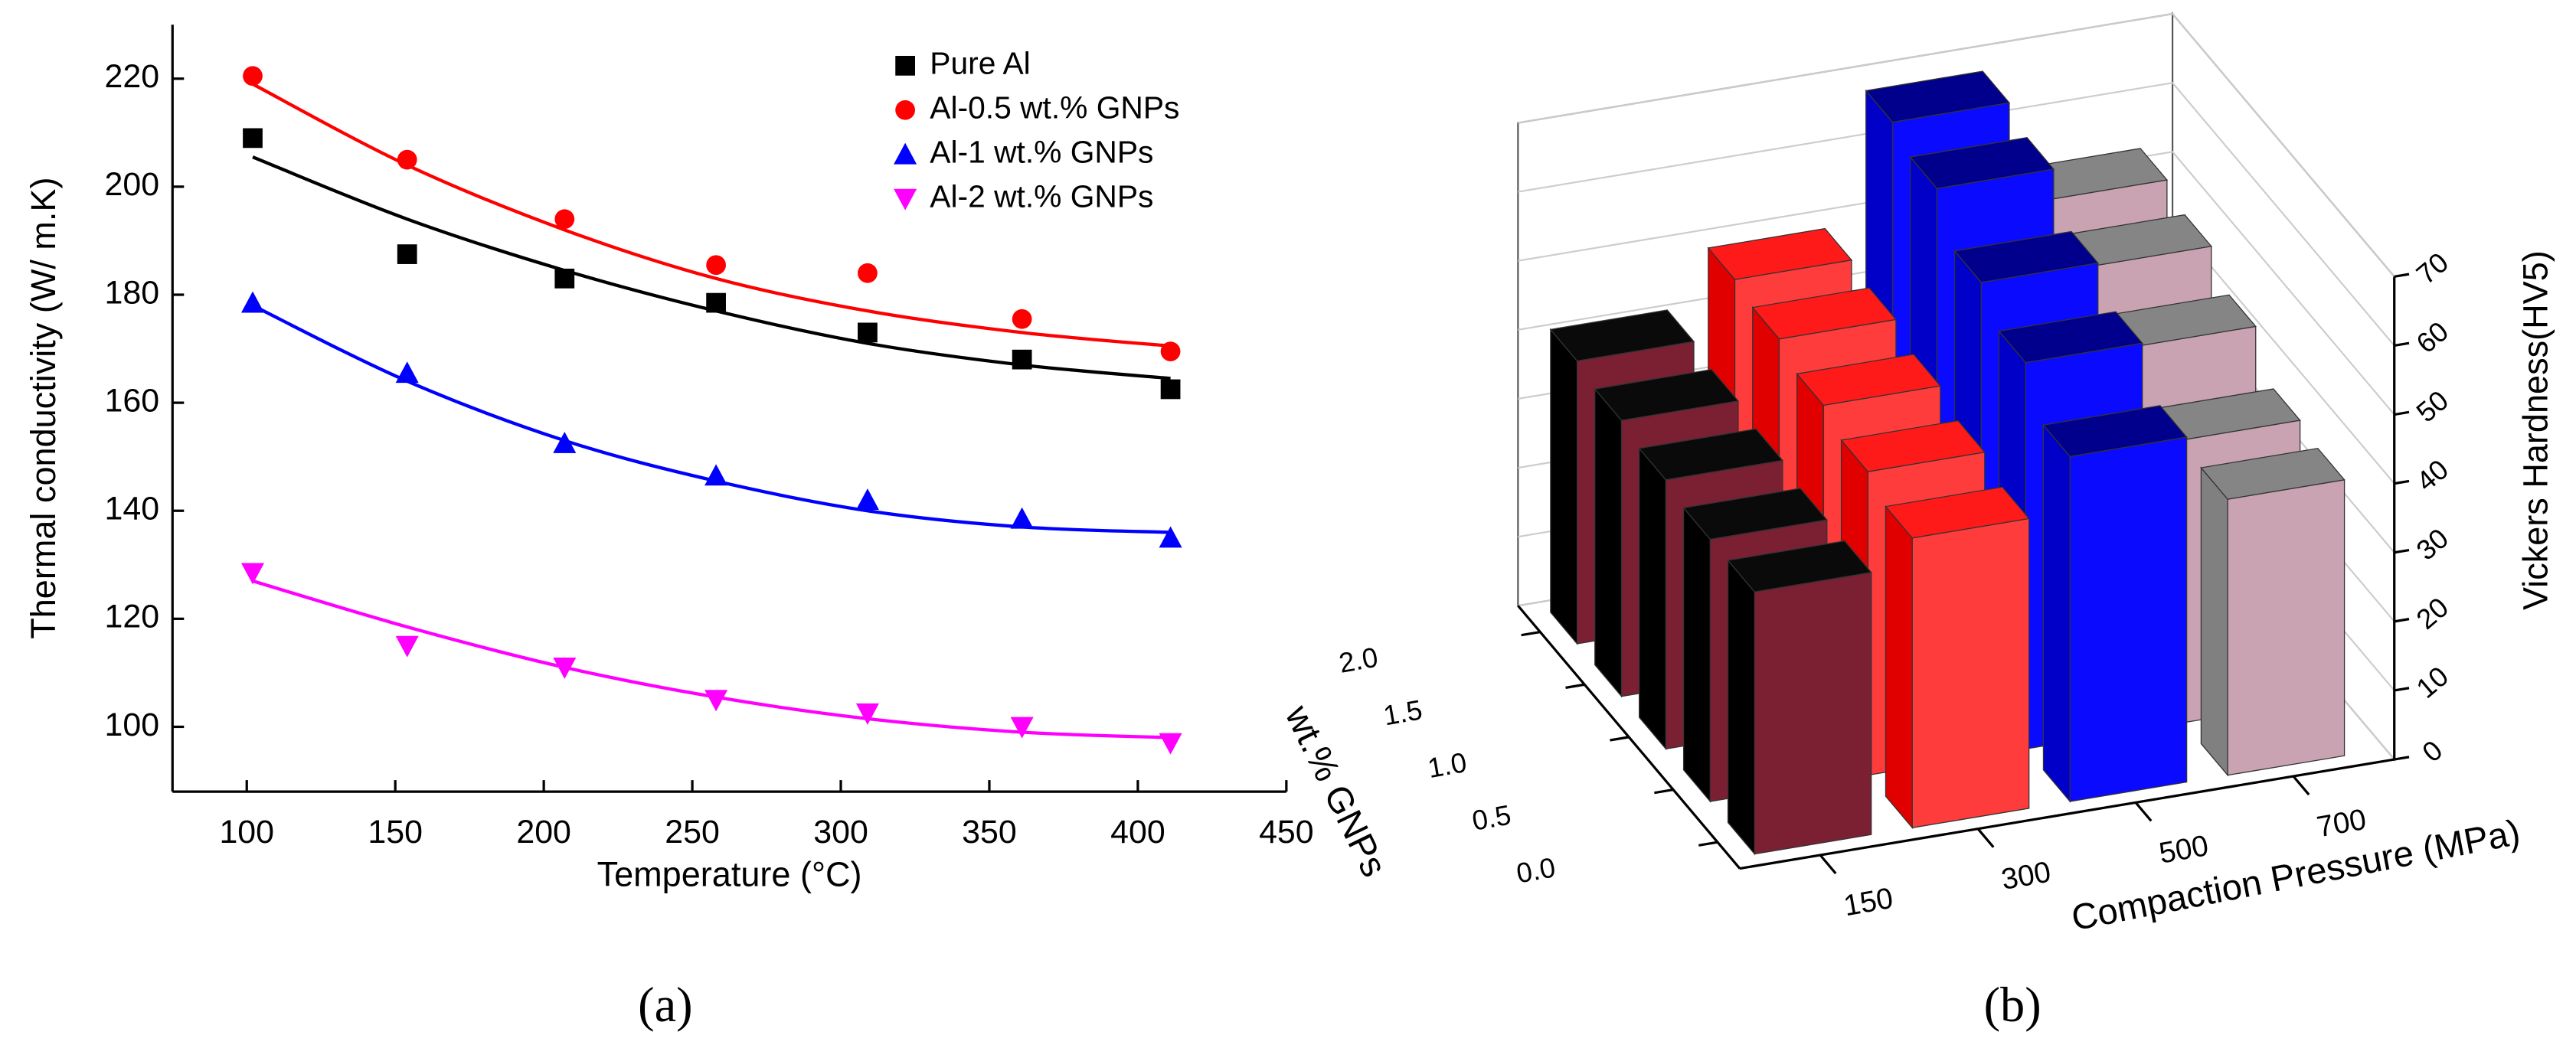 Image resolution: width=2576 pixels, height=1061 pixels. I want to click on x-tick-label: 700, so click(2341, 823).